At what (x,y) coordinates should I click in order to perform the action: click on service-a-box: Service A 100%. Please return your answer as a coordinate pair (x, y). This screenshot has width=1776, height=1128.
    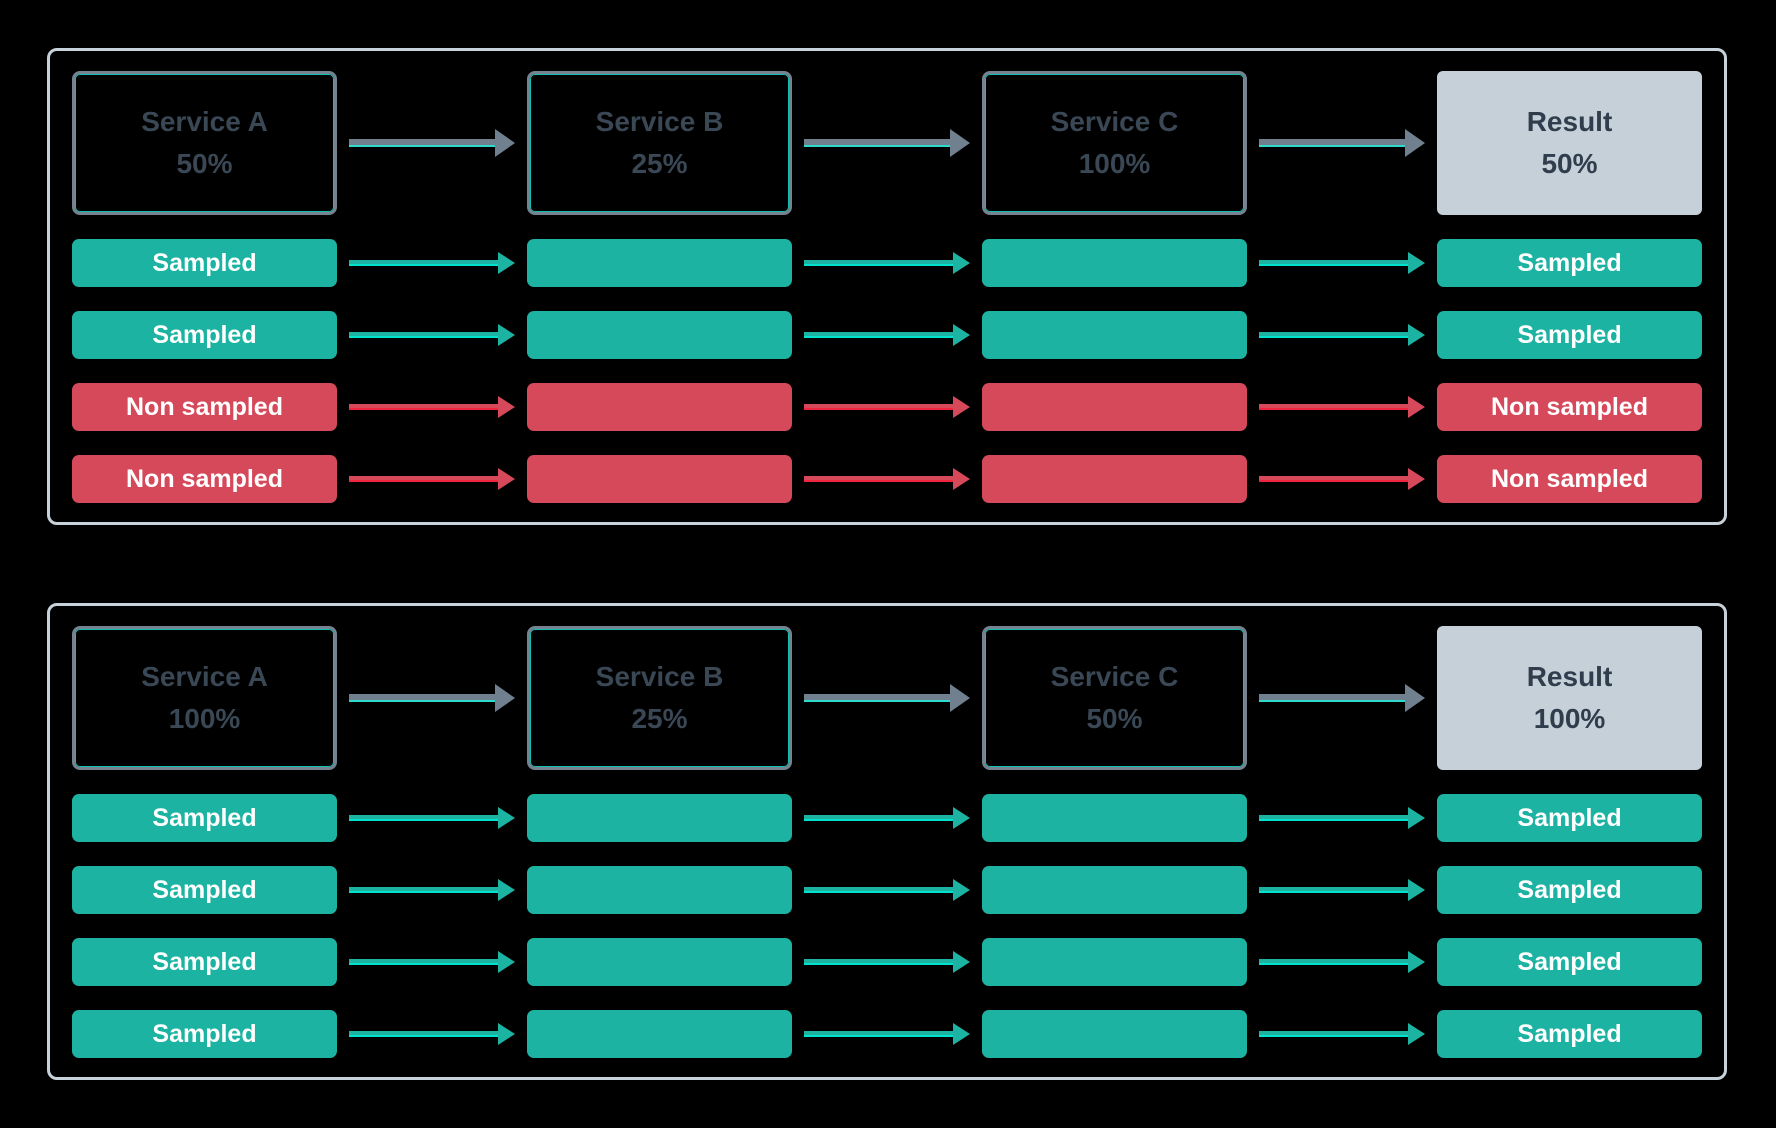
    Looking at the image, I should click on (204, 698).